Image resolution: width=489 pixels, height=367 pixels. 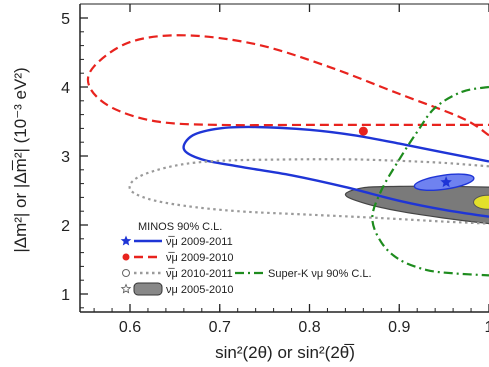 What do you see at coordinates (65, 19) in the screenshot?
I see `y-tick-label: 5` at bounding box center [65, 19].